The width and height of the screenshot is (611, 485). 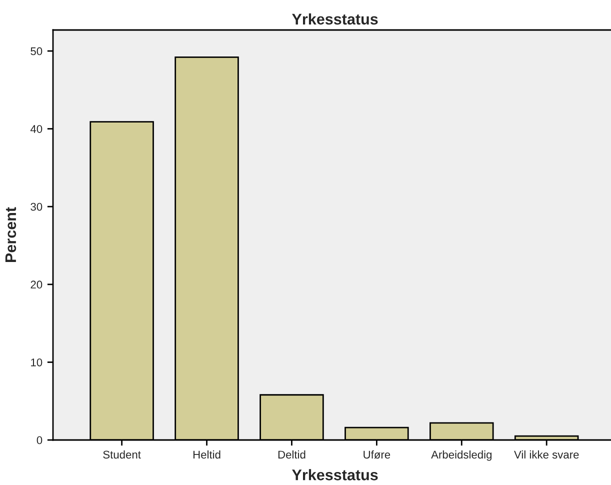 I want to click on x-tick-label: Uføre, so click(x=377, y=454).